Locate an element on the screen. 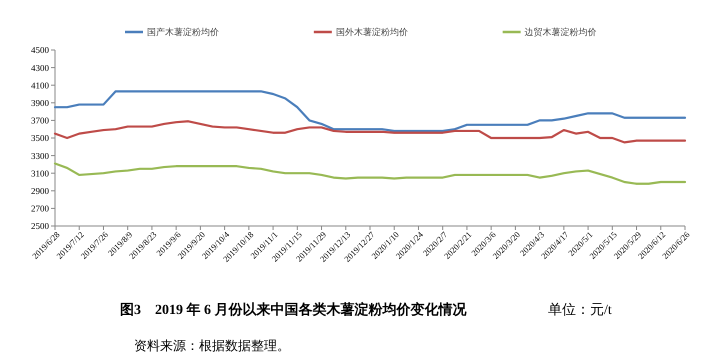 Image resolution: width=706 pixels, height=364 pixels. y-tick-label: 2900 is located at coordinates (40, 191).